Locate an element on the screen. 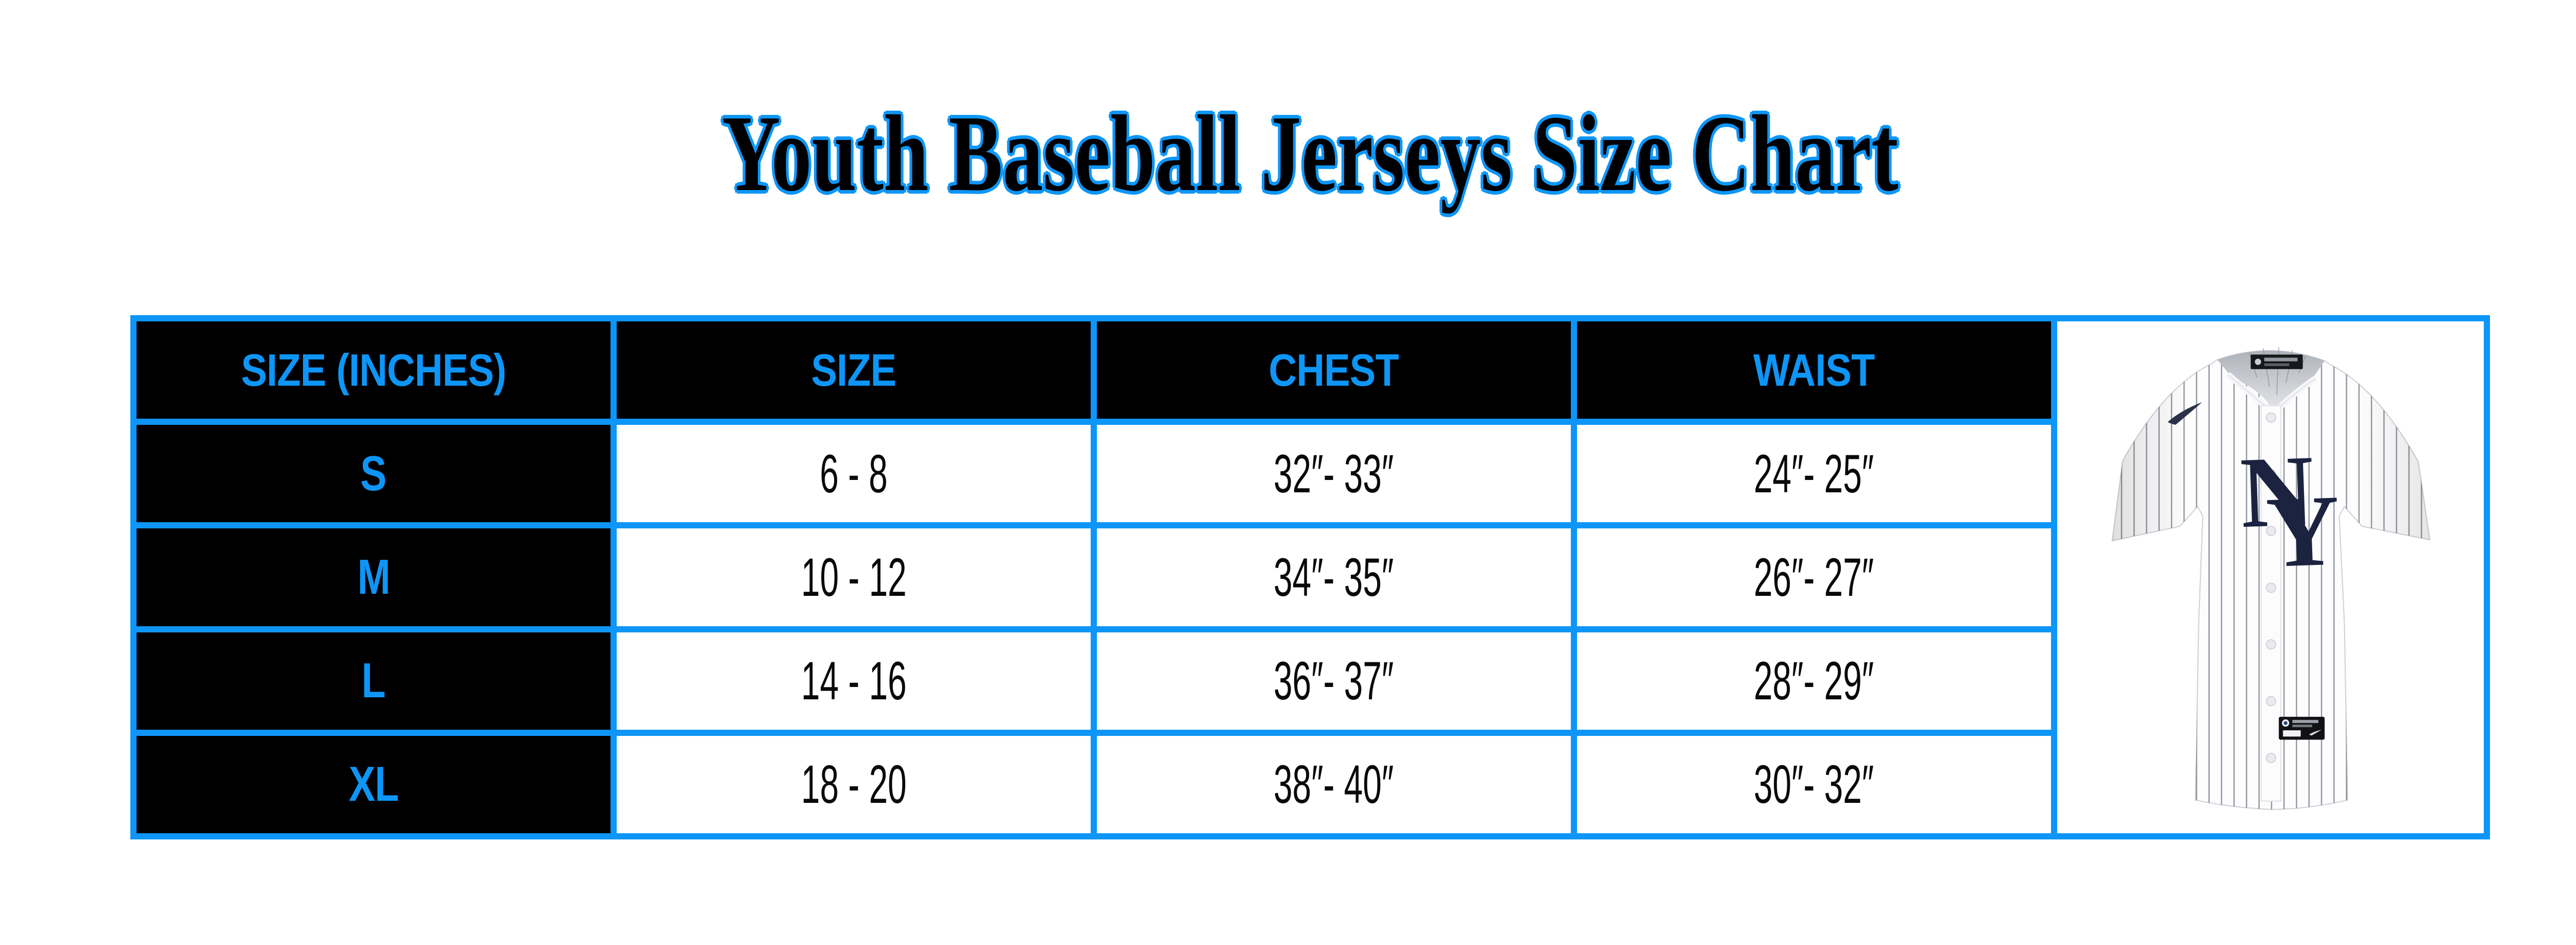 This screenshot has height=945, width=2576. jersey-image-panel: N Y is located at coordinates (2271, 577).